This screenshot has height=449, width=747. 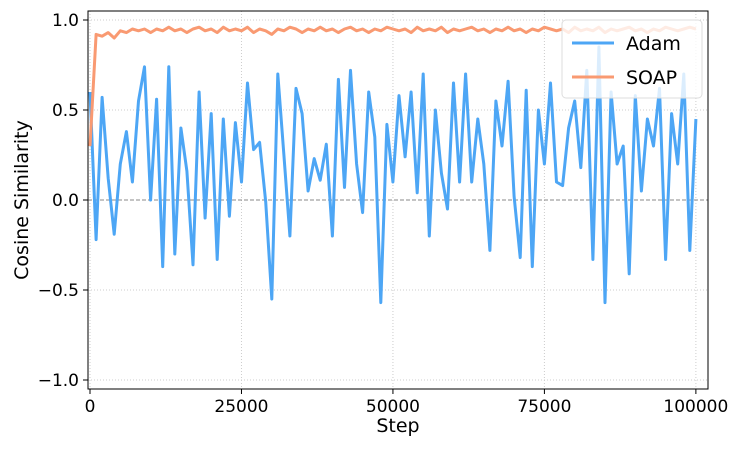 I want to click on y-tick-label: 0.0, so click(x=65, y=201).